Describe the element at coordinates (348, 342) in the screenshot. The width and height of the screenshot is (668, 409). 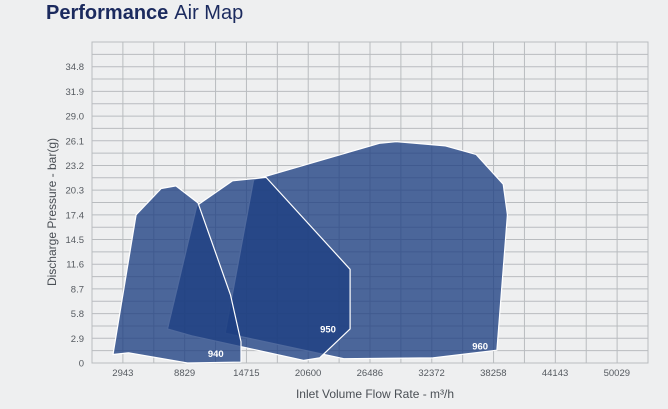
I see `series-labels: 960 950 940` at that location.